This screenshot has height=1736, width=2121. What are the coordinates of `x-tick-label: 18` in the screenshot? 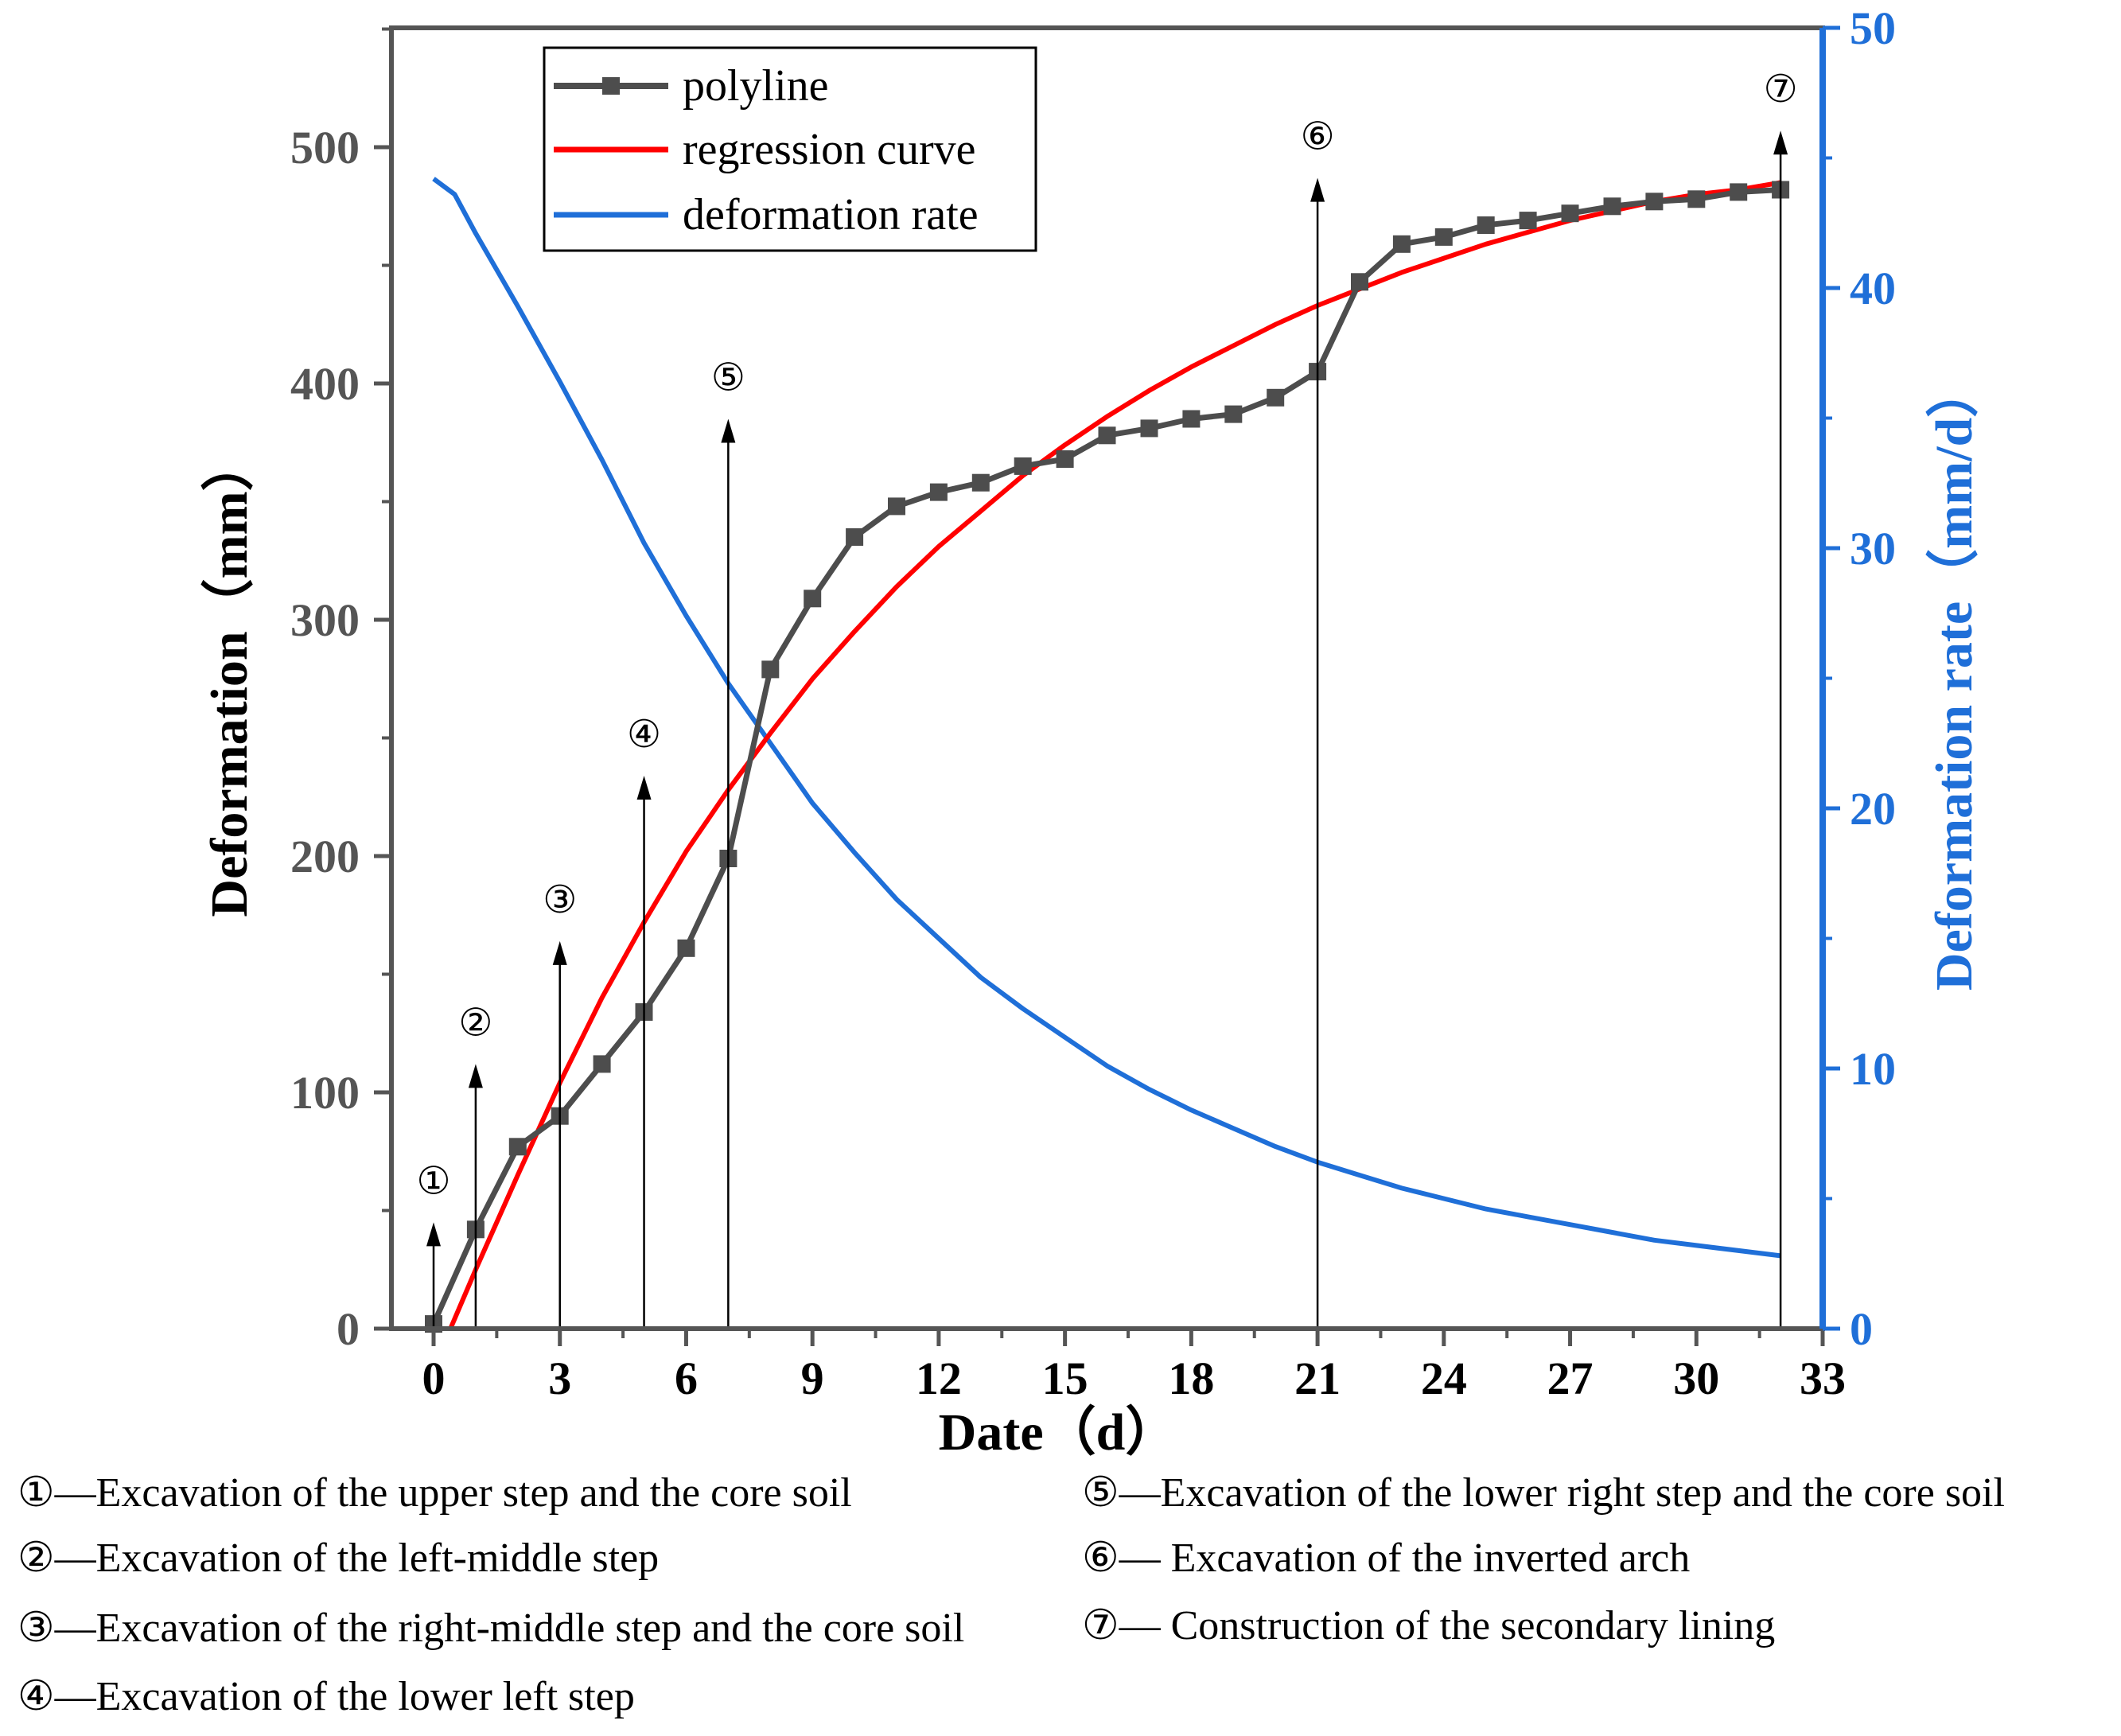 It's located at (1191, 1378).